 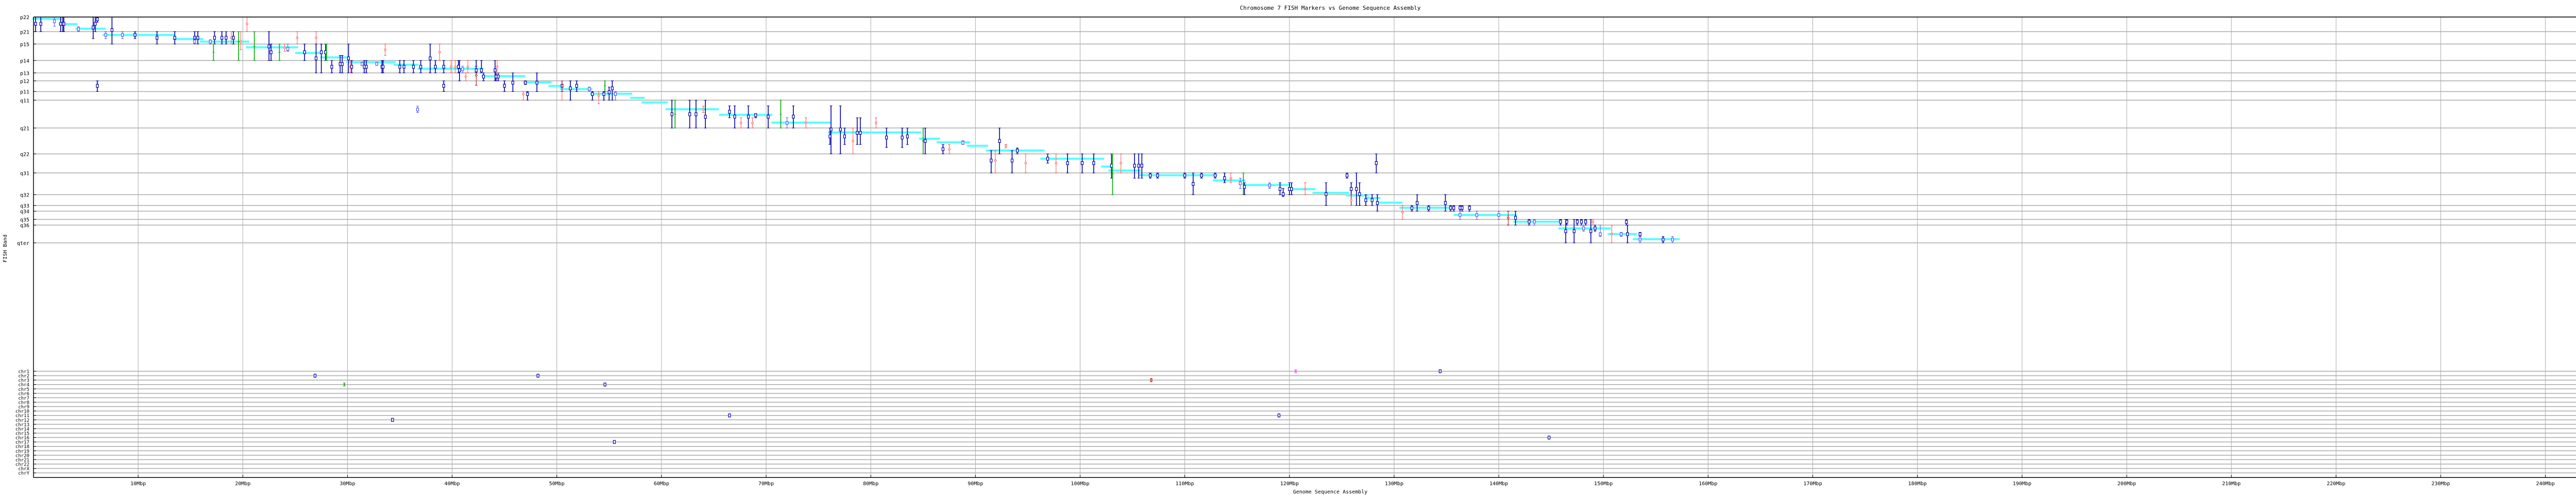 I want to click on x-tick-label: 180Mbp, so click(x=1917, y=484).